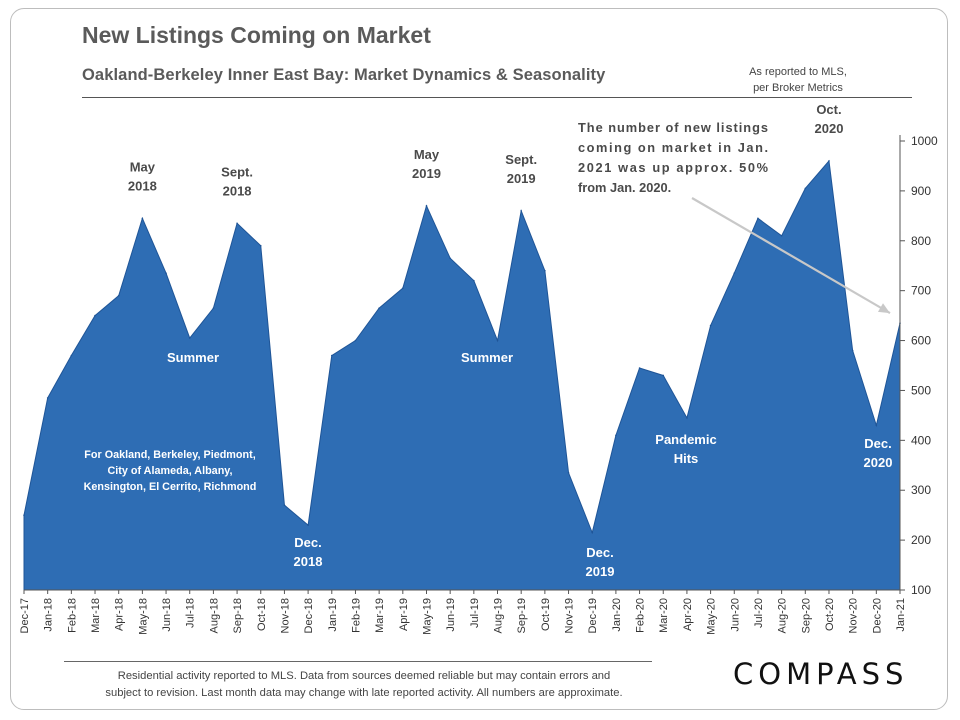  What do you see at coordinates (142, 176) in the screenshot?
I see `annotation: May 2018` at bounding box center [142, 176].